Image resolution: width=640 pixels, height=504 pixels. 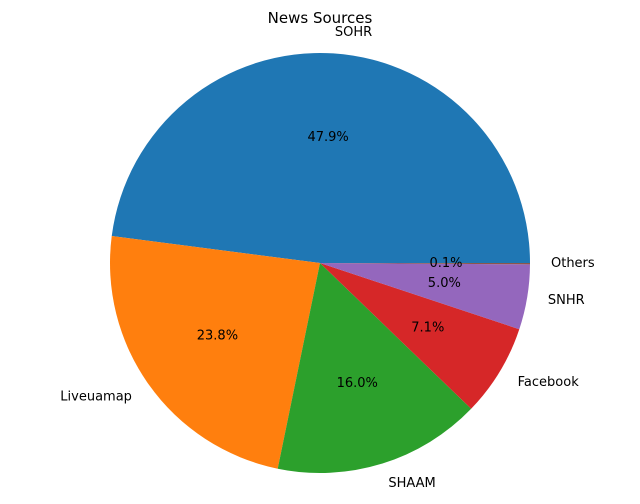 What do you see at coordinates (96, 397) in the screenshot?
I see `slice-label-liveuamap: Liveuamap` at bounding box center [96, 397].